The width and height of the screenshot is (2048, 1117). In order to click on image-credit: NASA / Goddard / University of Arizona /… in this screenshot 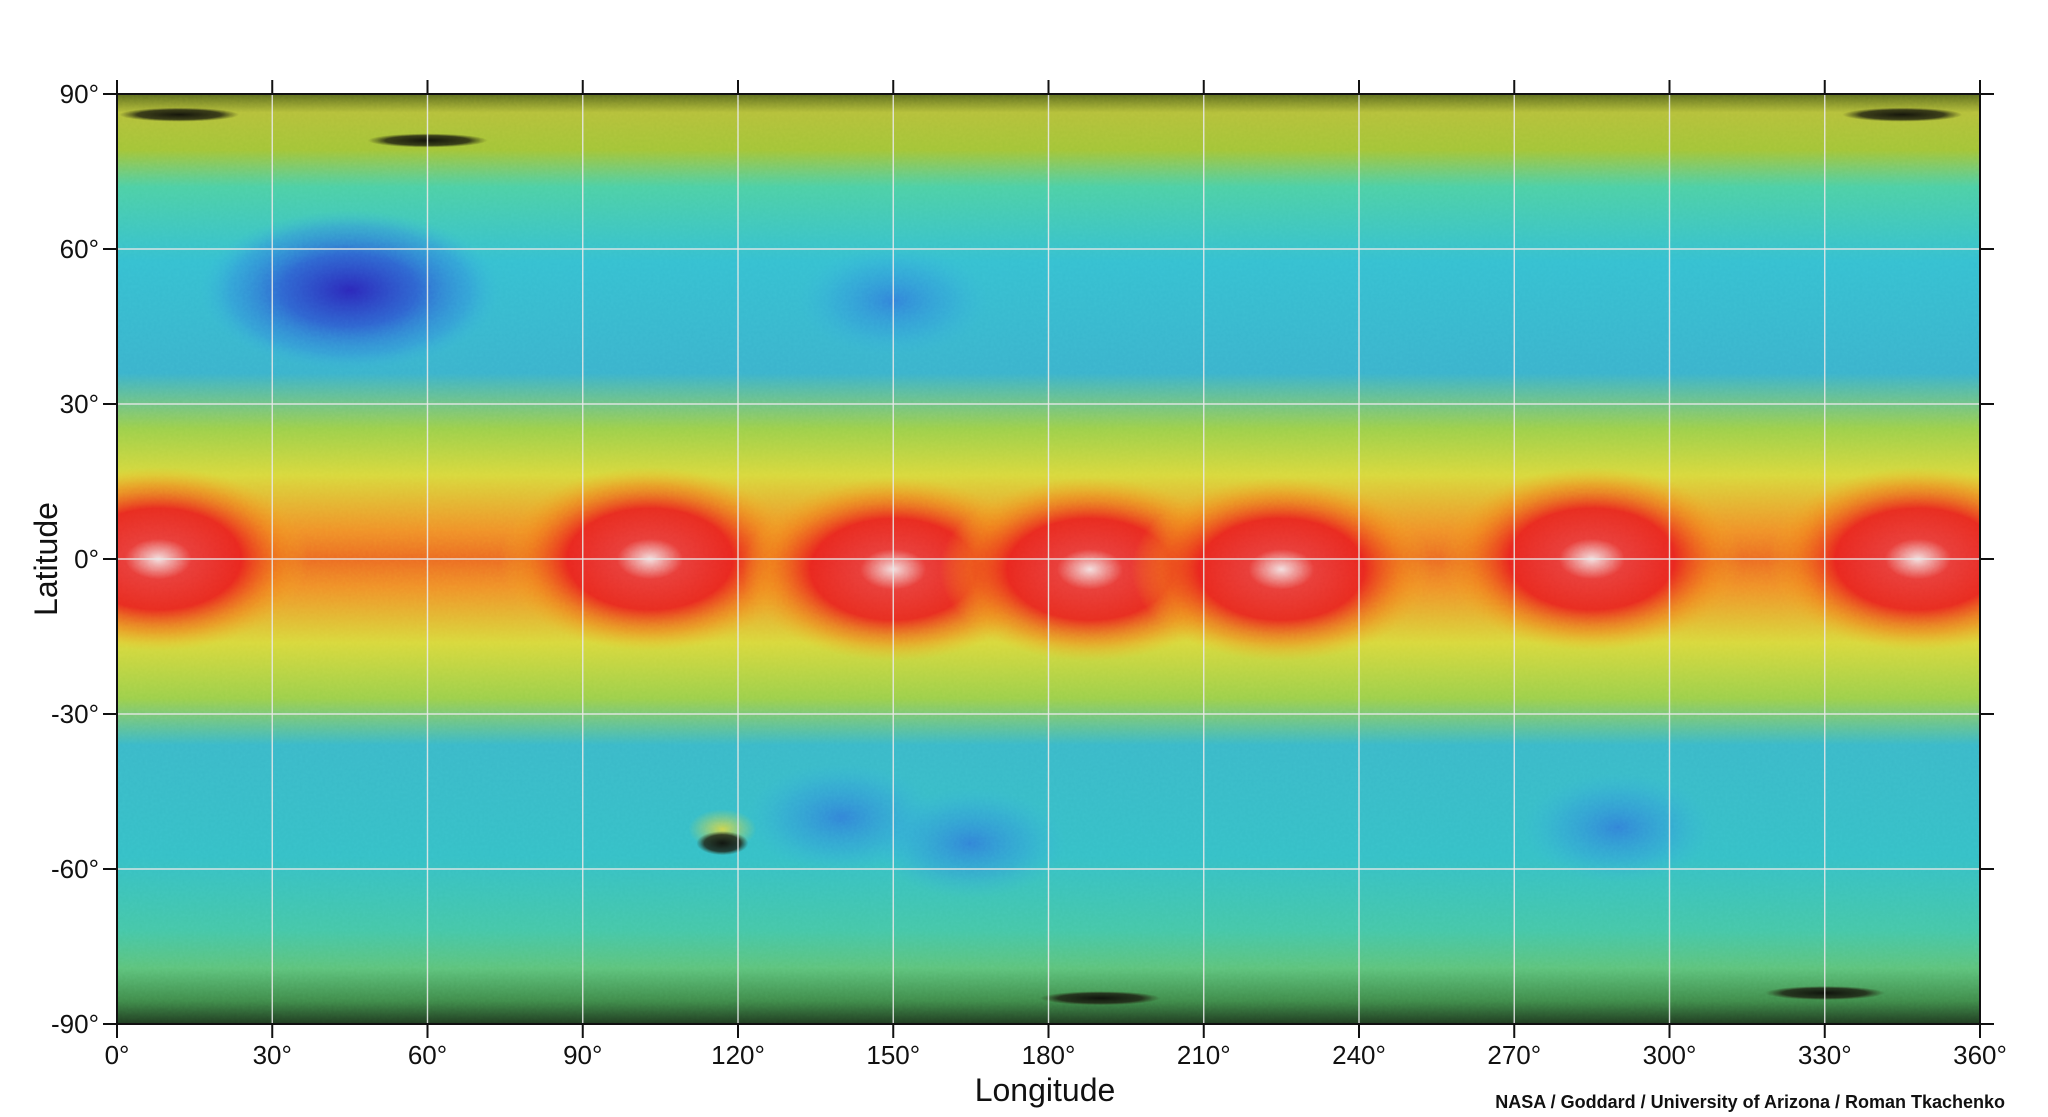, I will do `click(1750, 1102)`.